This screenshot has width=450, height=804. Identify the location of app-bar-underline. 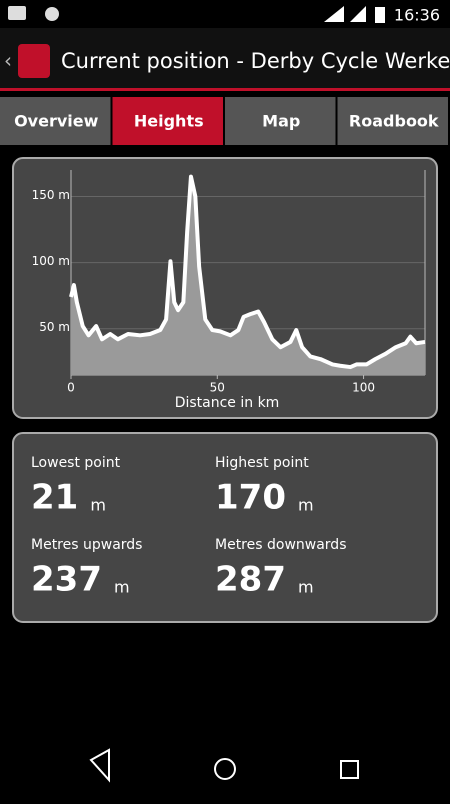
(225, 89).